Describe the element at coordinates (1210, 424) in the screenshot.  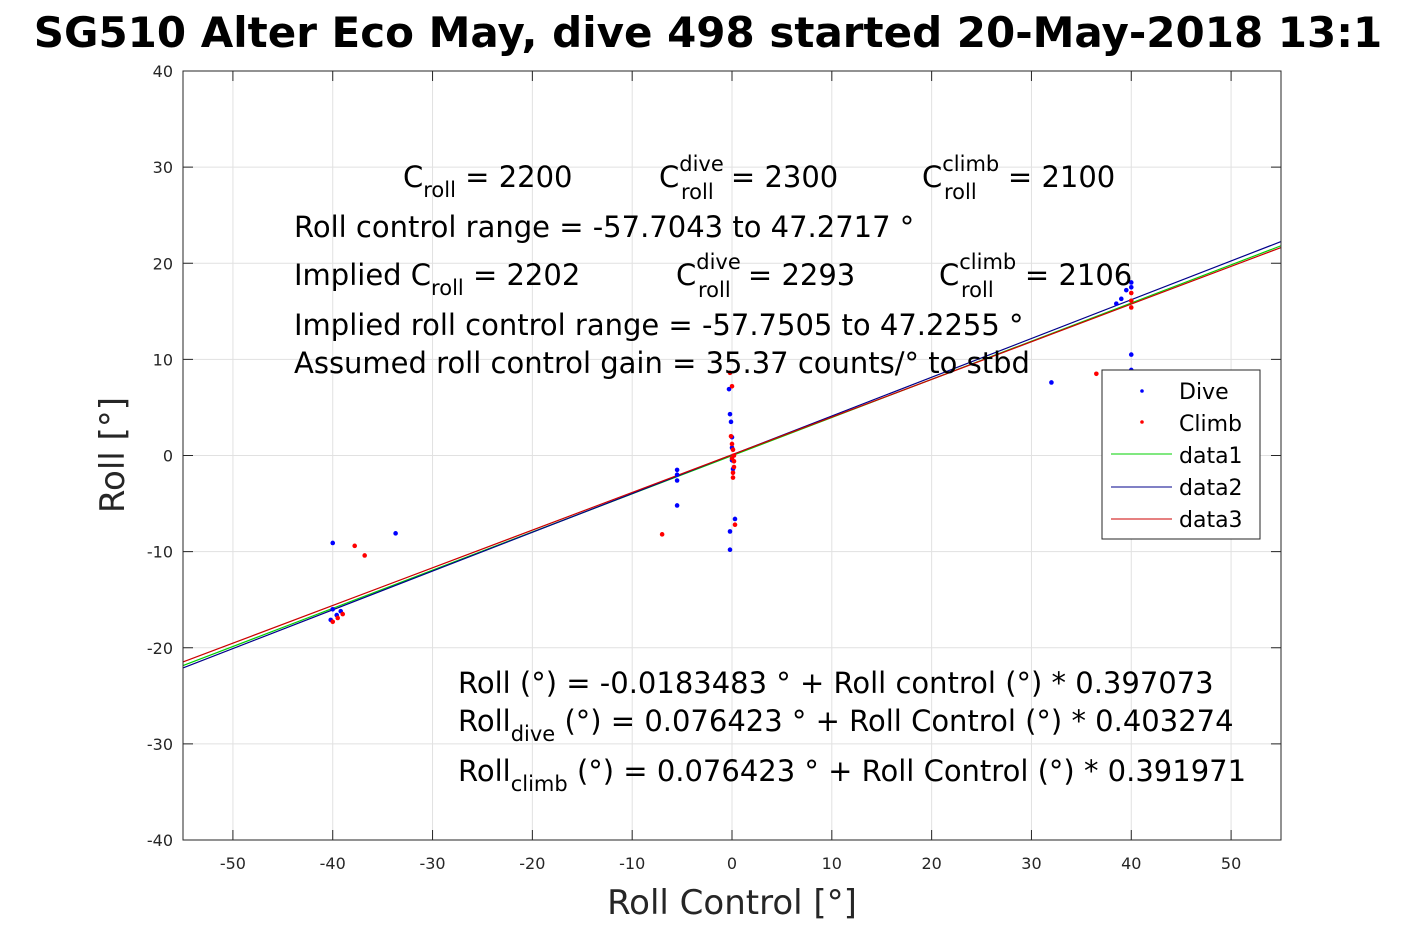
I see `legend-label-climb: Climb` at that location.